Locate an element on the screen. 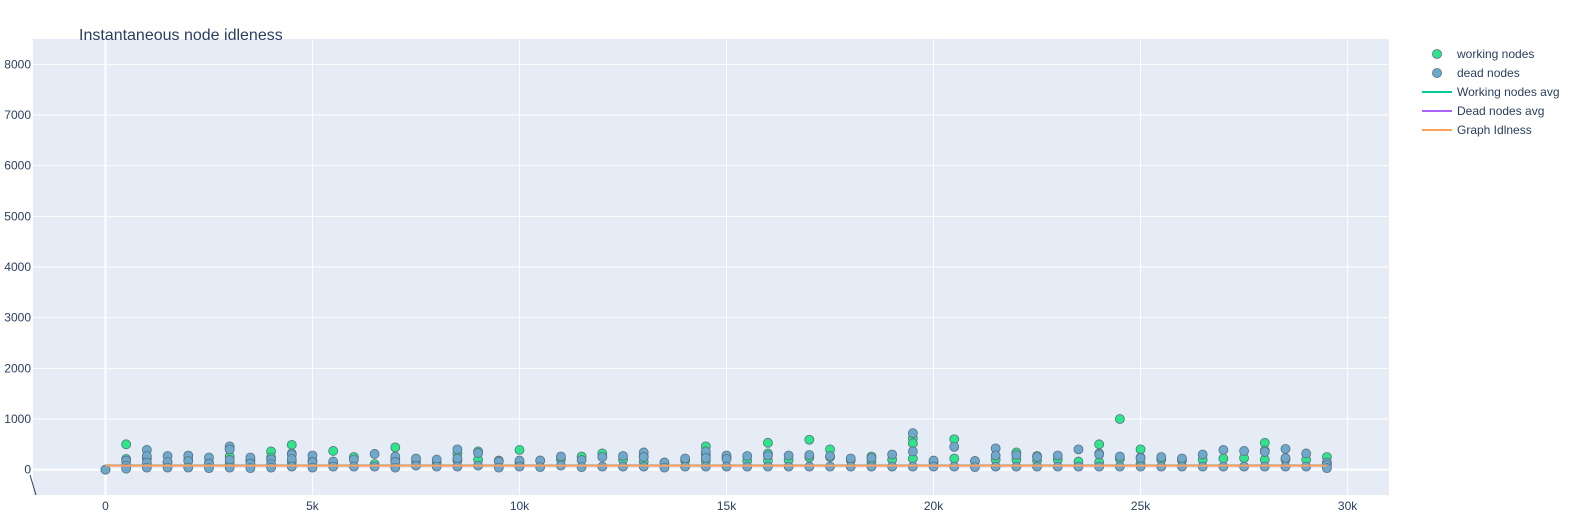  legend-item: working nodes is located at coordinates (1483, 54).